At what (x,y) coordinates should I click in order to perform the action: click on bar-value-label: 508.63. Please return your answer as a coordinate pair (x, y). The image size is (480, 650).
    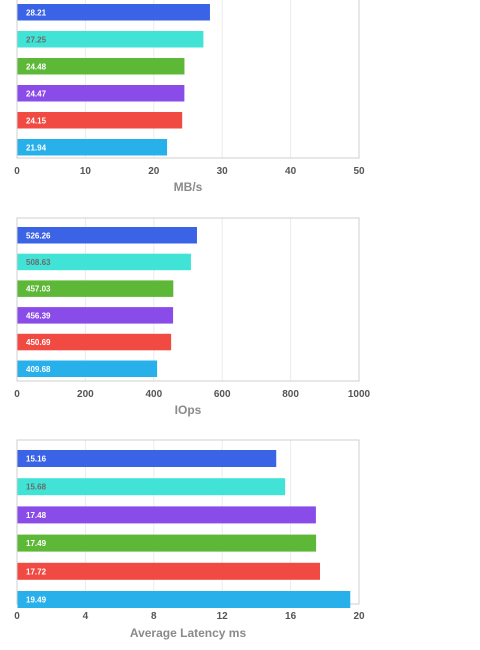
    Looking at the image, I should click on (38, 262).